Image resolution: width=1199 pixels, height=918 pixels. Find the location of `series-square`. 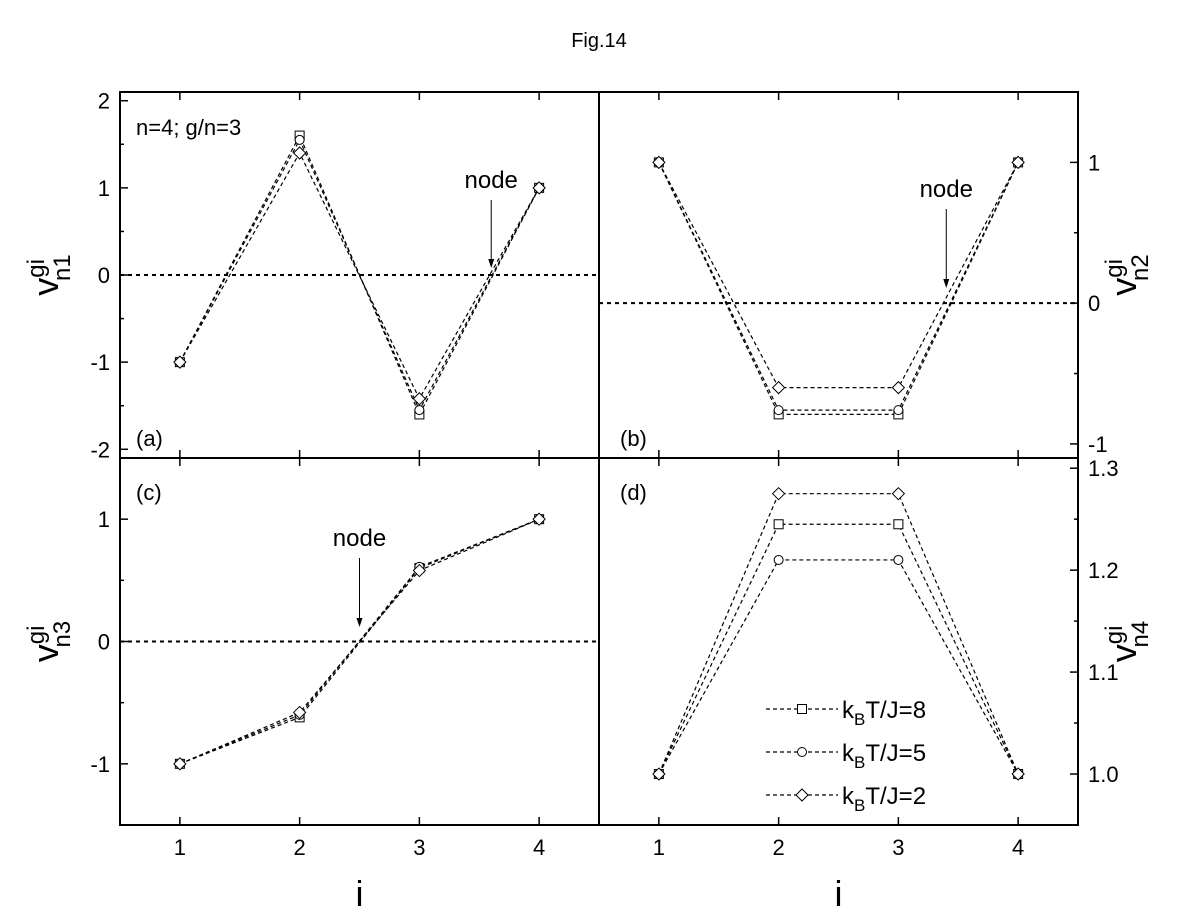

series-square is located at coordinates (838, 649).